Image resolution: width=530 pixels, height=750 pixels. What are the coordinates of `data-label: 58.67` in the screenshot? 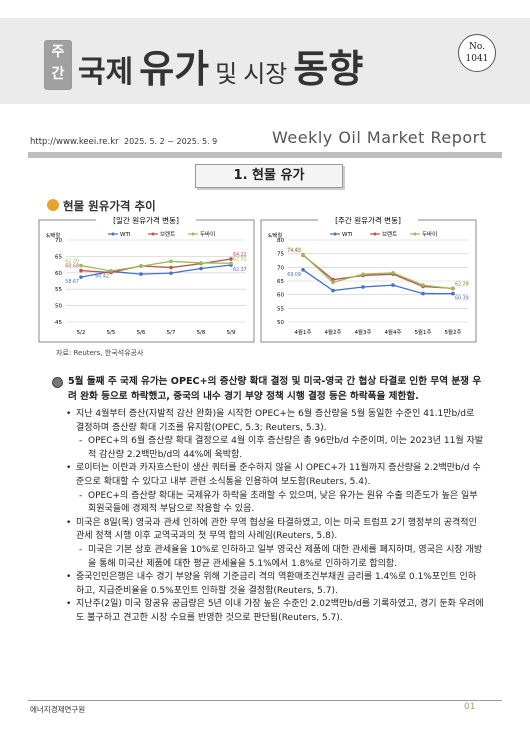 It's located at (72, 282).